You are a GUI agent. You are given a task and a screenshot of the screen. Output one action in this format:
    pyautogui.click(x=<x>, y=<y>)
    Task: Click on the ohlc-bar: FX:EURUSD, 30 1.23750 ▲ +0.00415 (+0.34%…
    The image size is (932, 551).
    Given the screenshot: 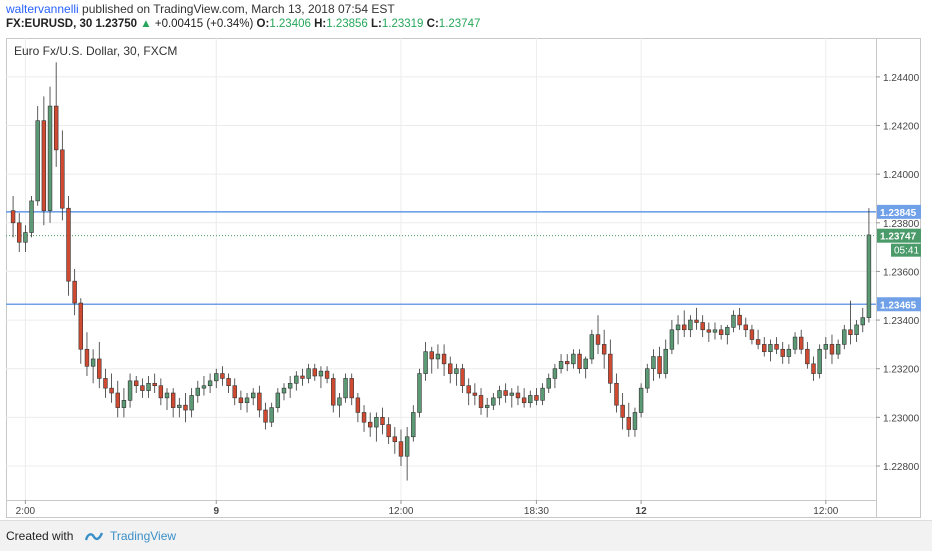 What is the action you would take?
    pyautogui.click(x=243, y=24)
    